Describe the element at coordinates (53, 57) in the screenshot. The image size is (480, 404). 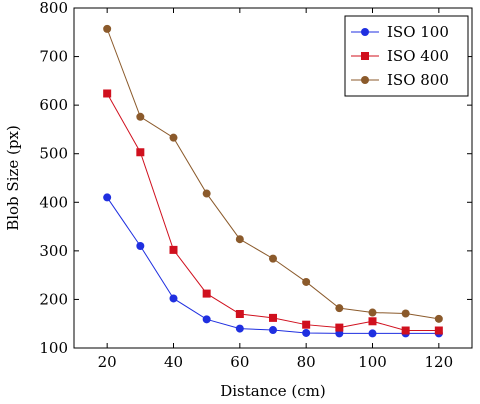
I see `y-tick-label: 700` at that location.